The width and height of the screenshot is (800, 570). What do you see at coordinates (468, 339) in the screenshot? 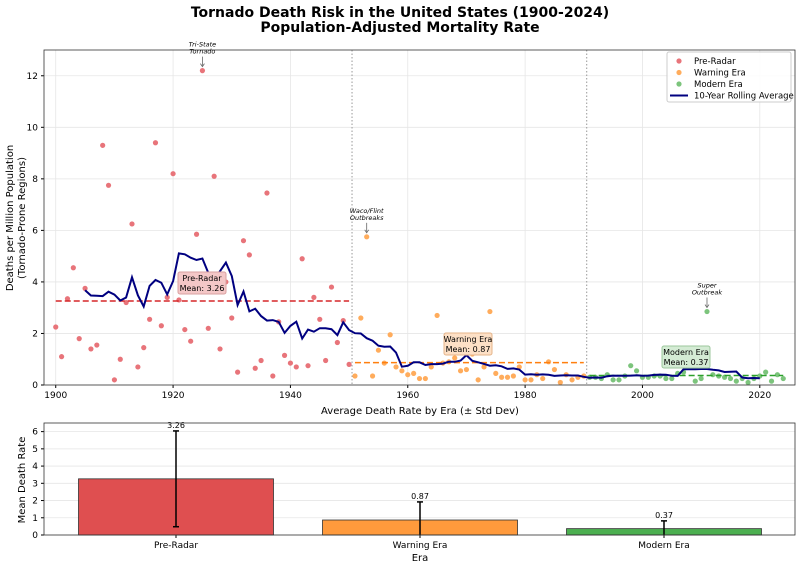
I see `era-mean-label: Warning Era` at bounding box center [468, 339].